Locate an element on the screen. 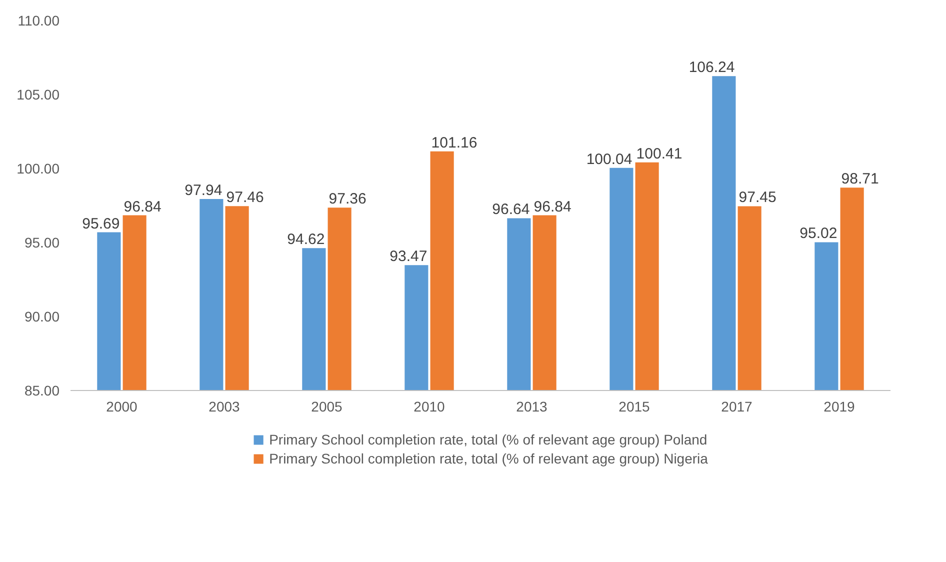 This screenshot has height=562, width=946. x-tick-label: 2000 is located at coordinates (122, 406).